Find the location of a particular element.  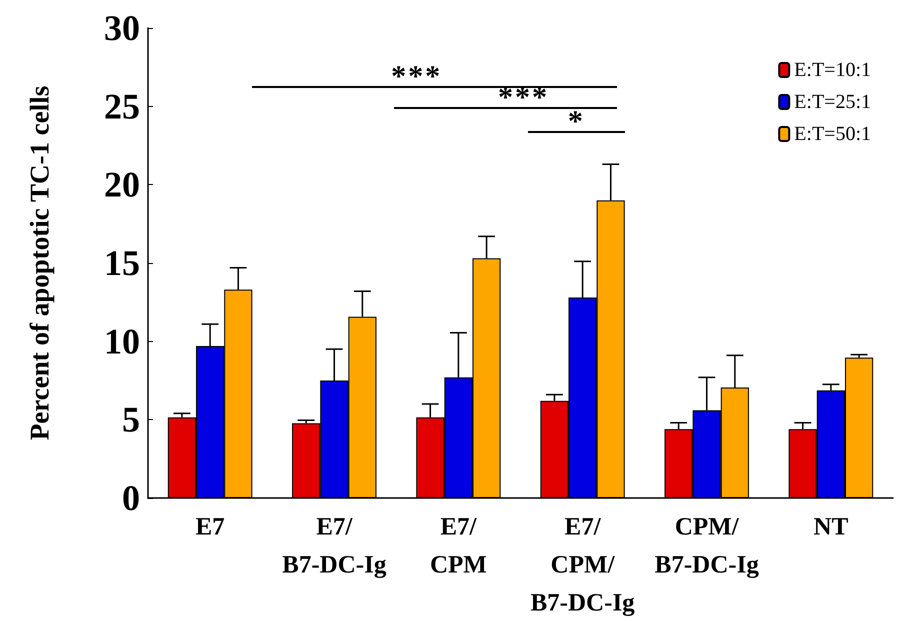

y-tick-label: 15 is located at coordinates (122, 263).